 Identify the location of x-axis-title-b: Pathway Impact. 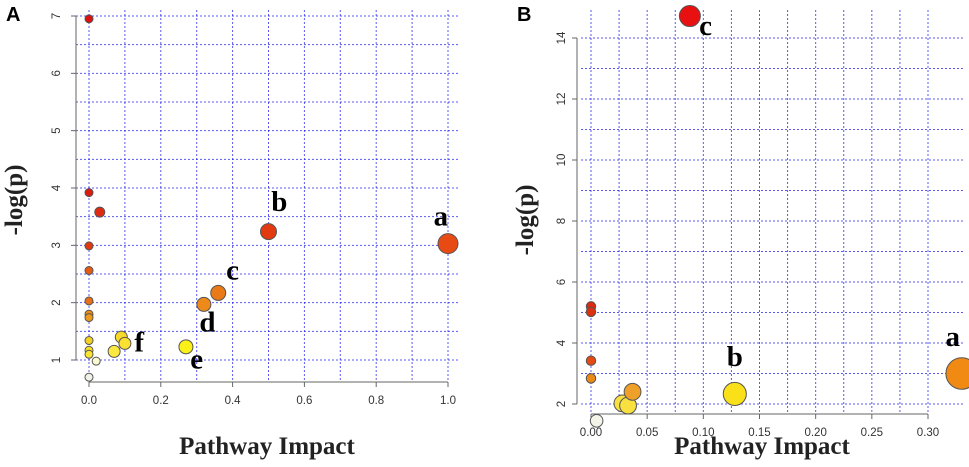
(762, 446).